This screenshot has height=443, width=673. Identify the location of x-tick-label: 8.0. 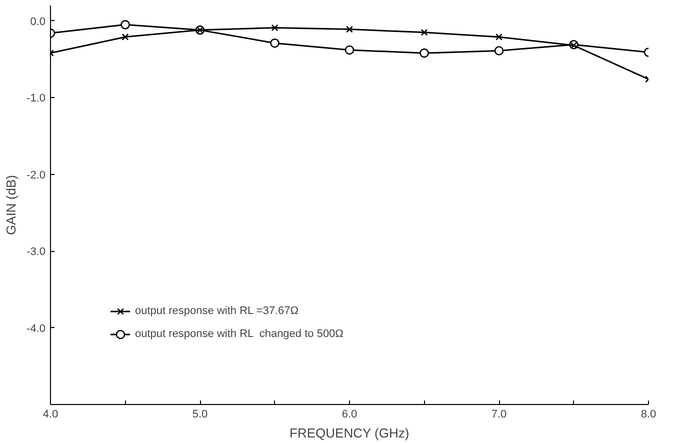
(648, 414).